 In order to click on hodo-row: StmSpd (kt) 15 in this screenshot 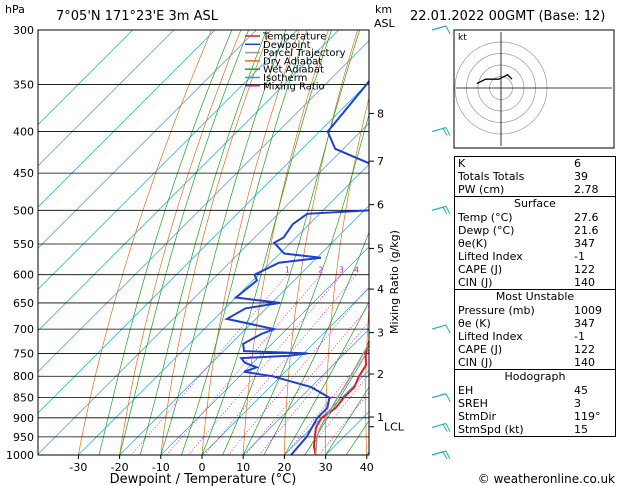, I will do `click(535, 429)`.